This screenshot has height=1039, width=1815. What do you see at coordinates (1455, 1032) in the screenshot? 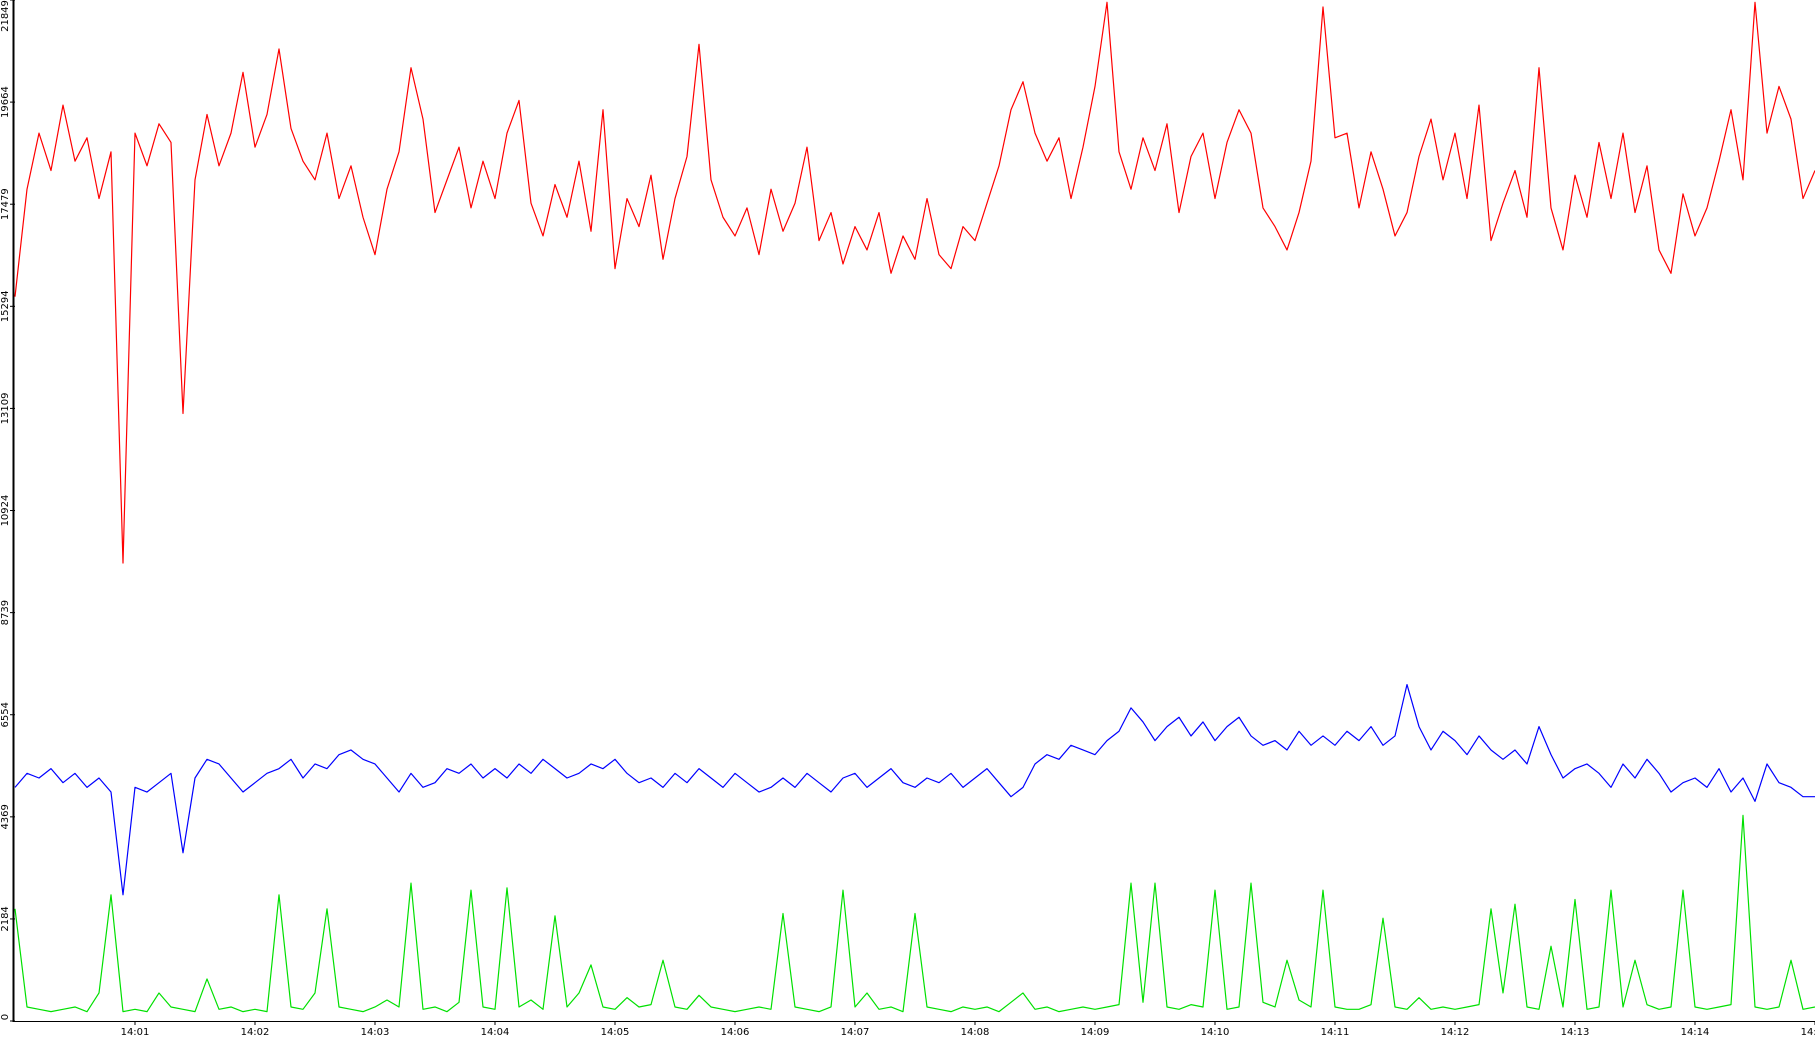
I see `x-tick-label: 14:12` at bounding box center [1455, 1032].